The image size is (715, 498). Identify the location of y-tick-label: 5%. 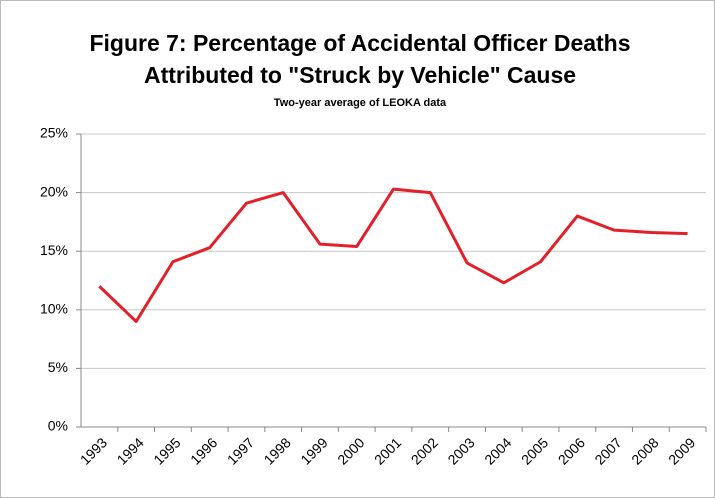
(58, 367).